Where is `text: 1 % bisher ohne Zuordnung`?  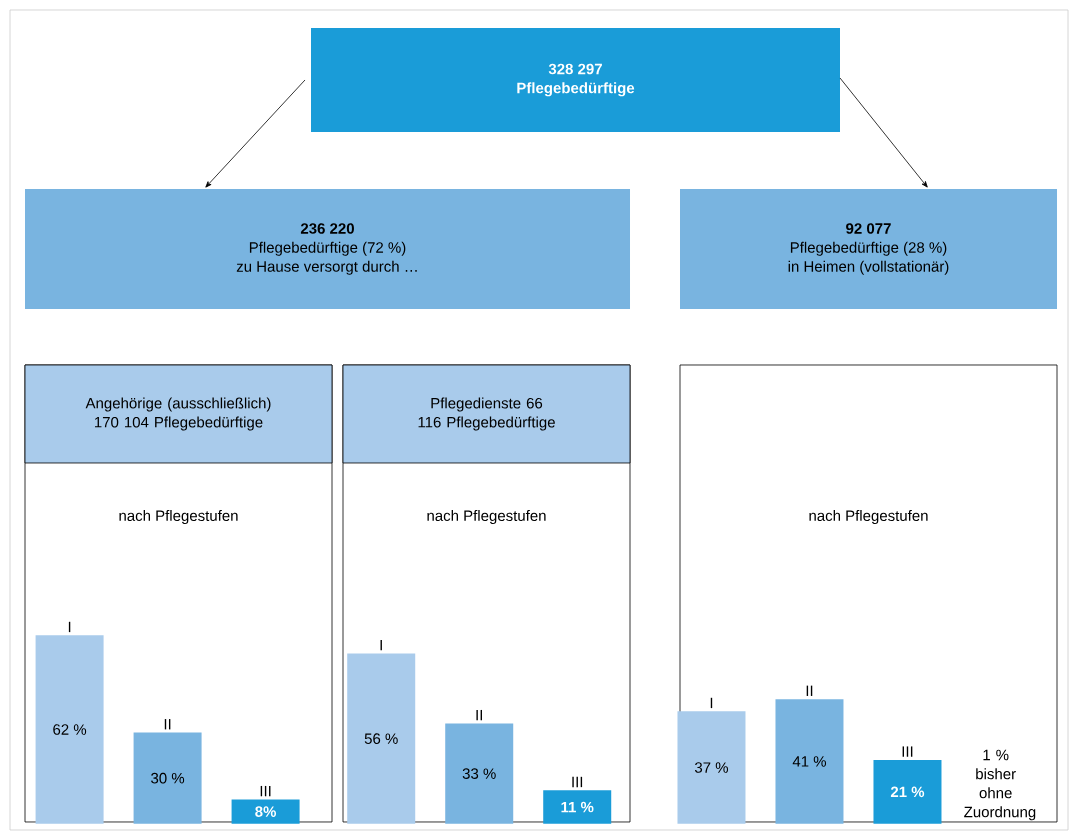 text: 1 % bisher ohne Zuordnung is located at coordinates (1000, 785).